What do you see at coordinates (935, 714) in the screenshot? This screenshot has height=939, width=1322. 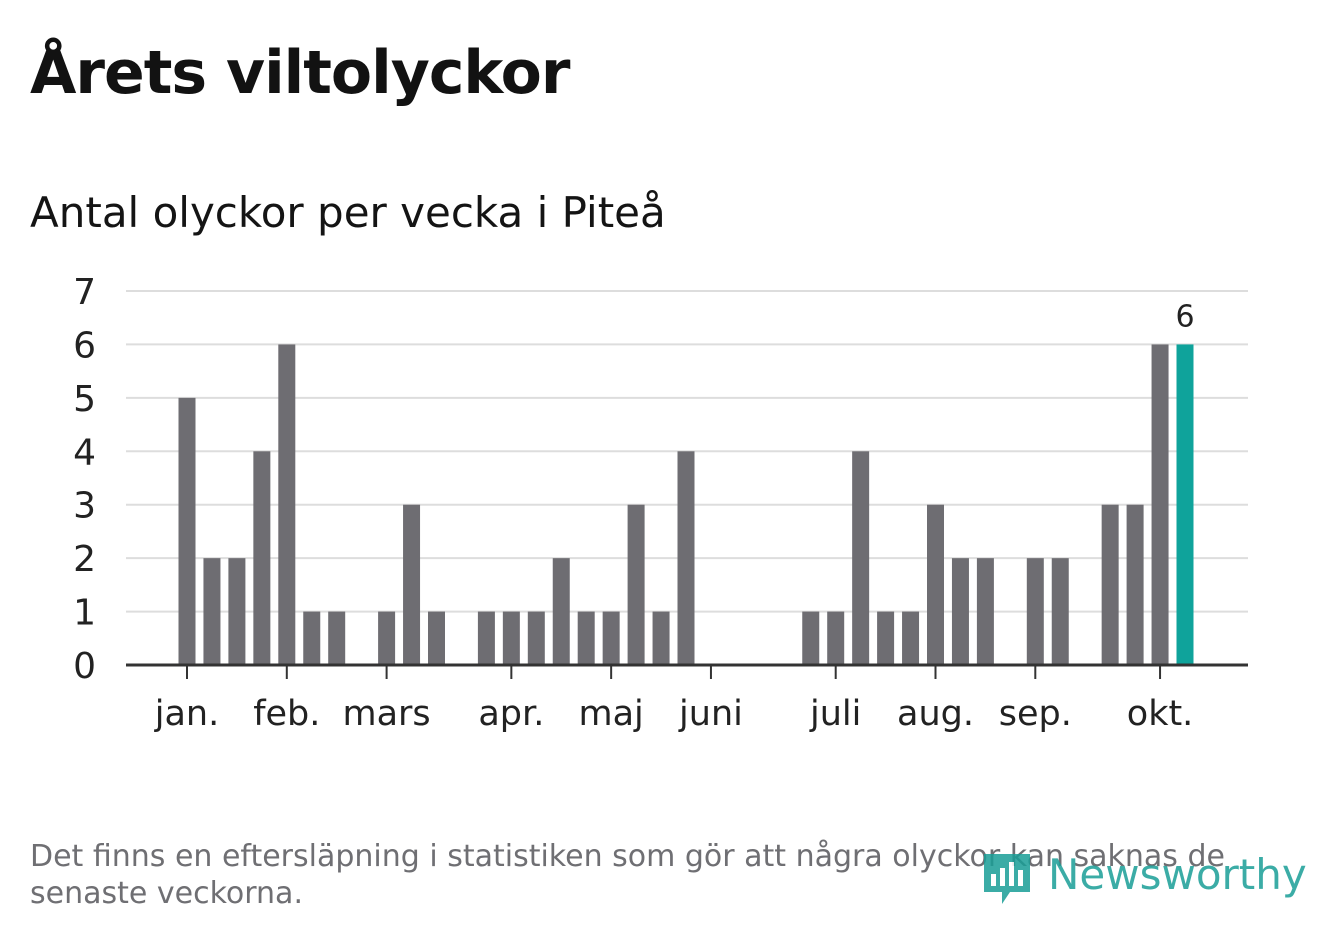 I see `x-tick-label: aug.` at bounding box center [935, 714].